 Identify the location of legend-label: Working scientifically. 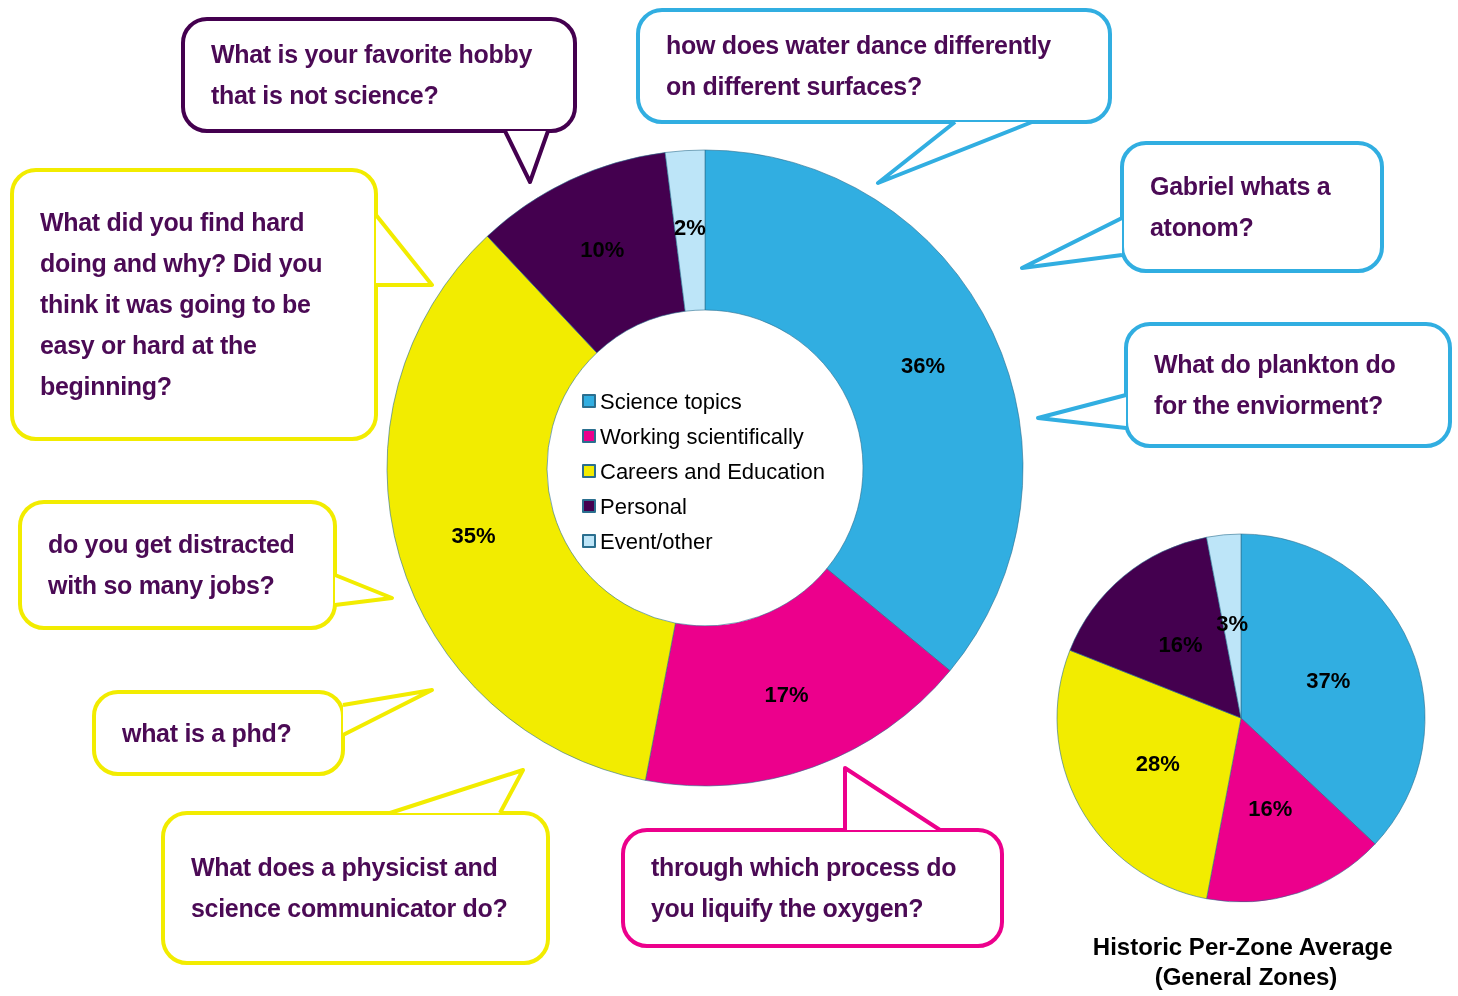
(702, 436).